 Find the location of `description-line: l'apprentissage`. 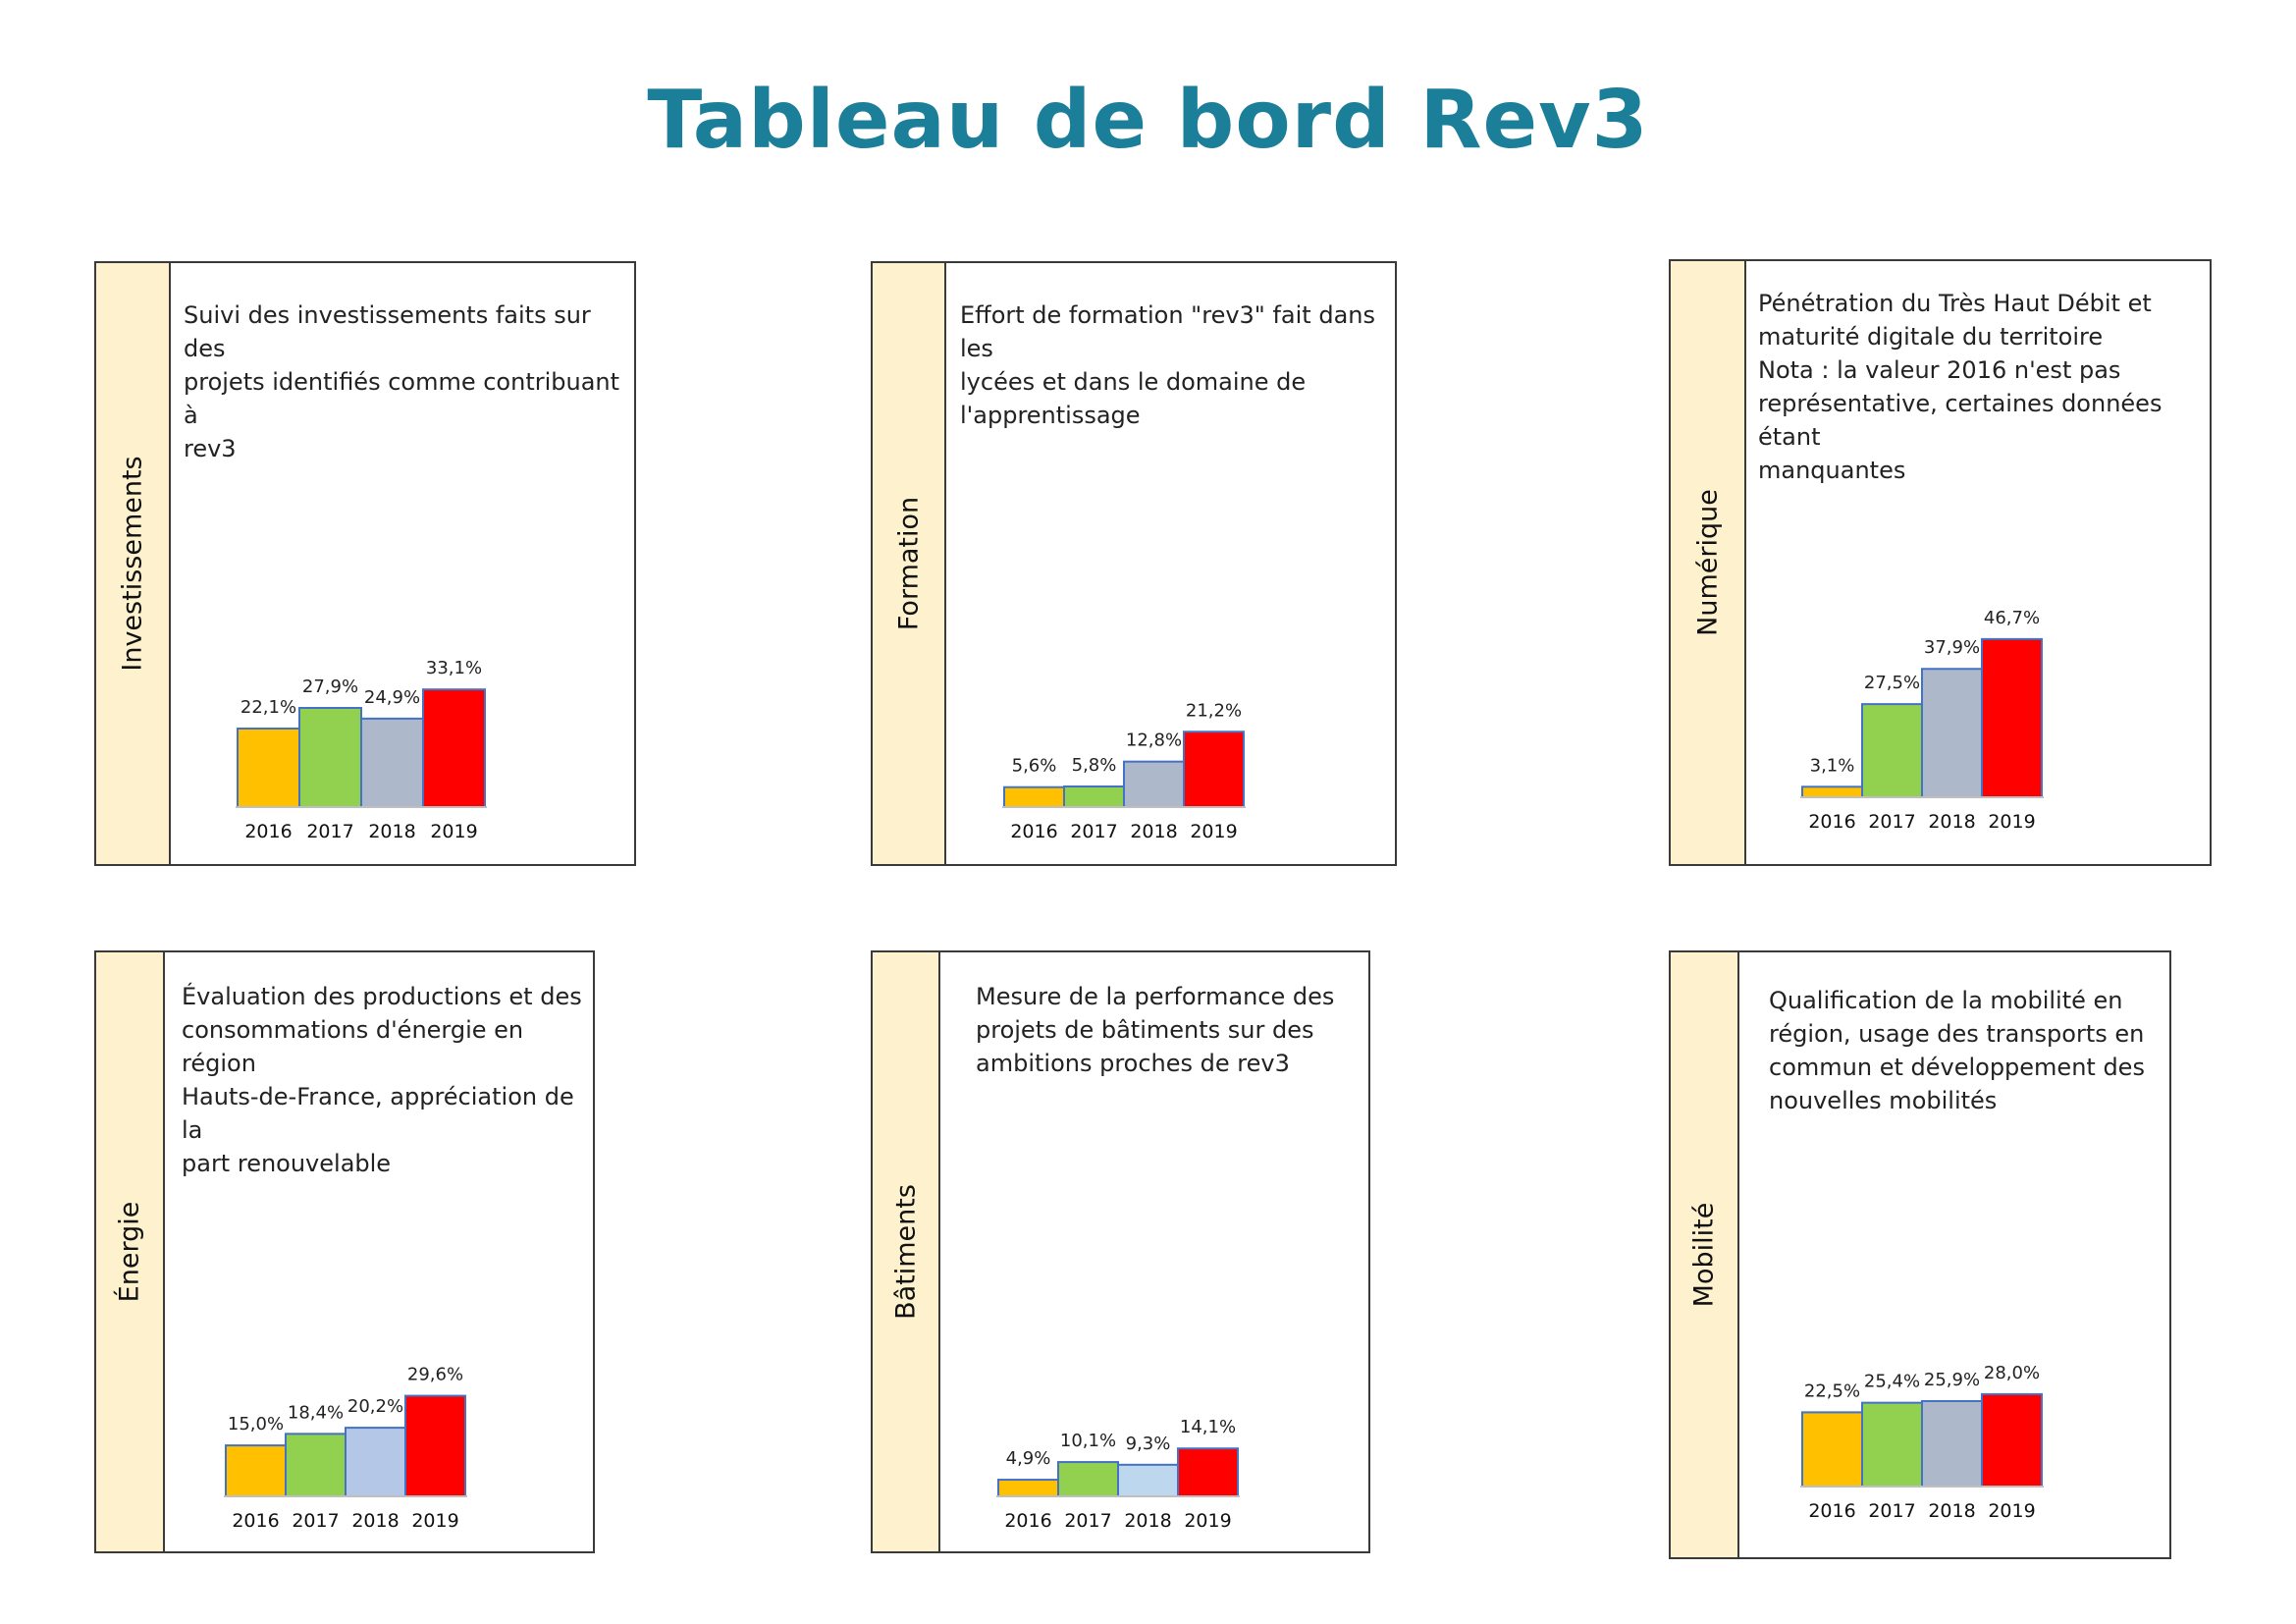

description-line: l'apprentissage is located at coordinates (1051, 415).